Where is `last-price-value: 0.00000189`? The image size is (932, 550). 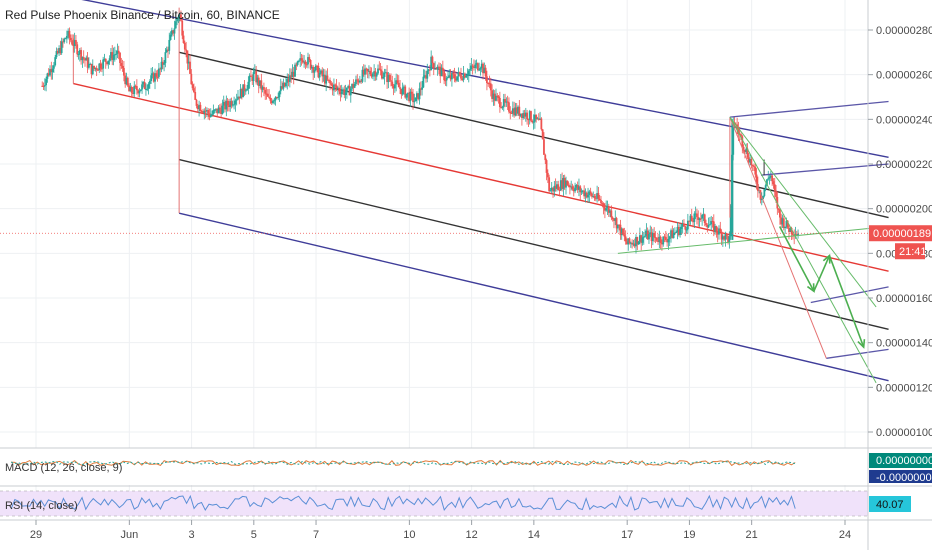 last-price-value: 0.00000189 is located at coordinates (902, 234).